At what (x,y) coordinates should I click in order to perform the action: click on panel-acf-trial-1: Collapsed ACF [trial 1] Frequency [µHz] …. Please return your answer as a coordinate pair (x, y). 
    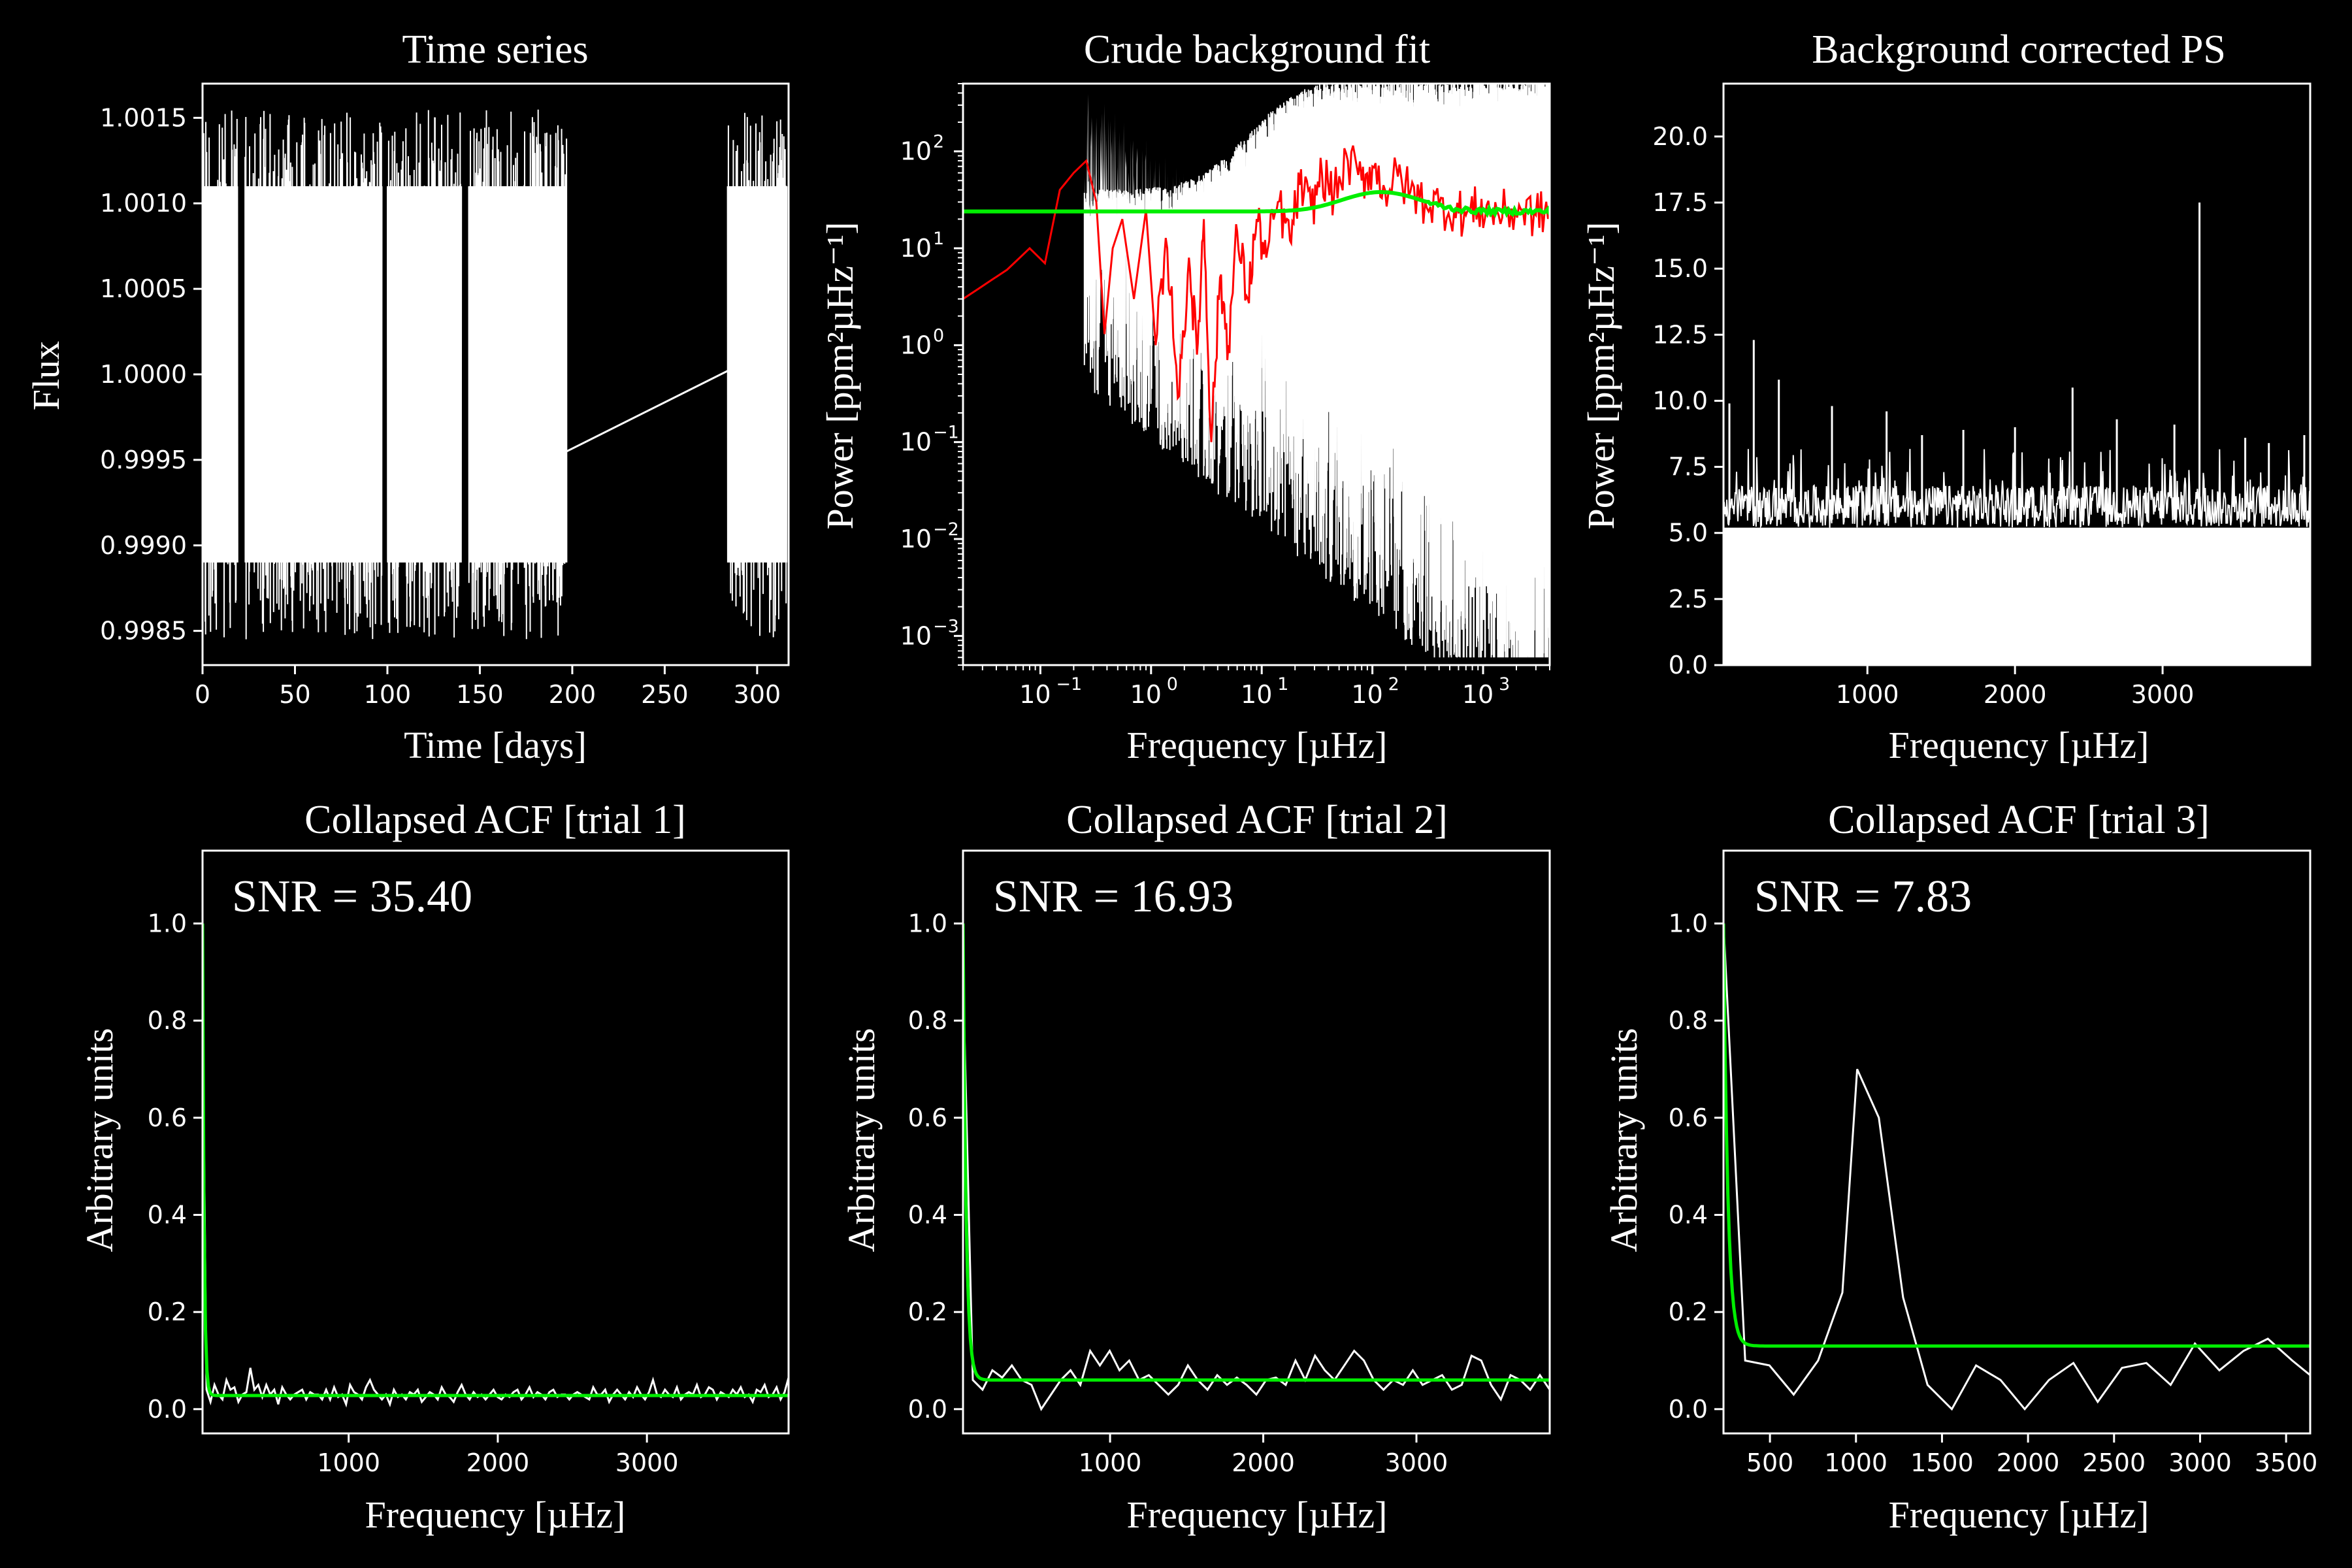
    Looking at the image, I should click on (434, 1167).